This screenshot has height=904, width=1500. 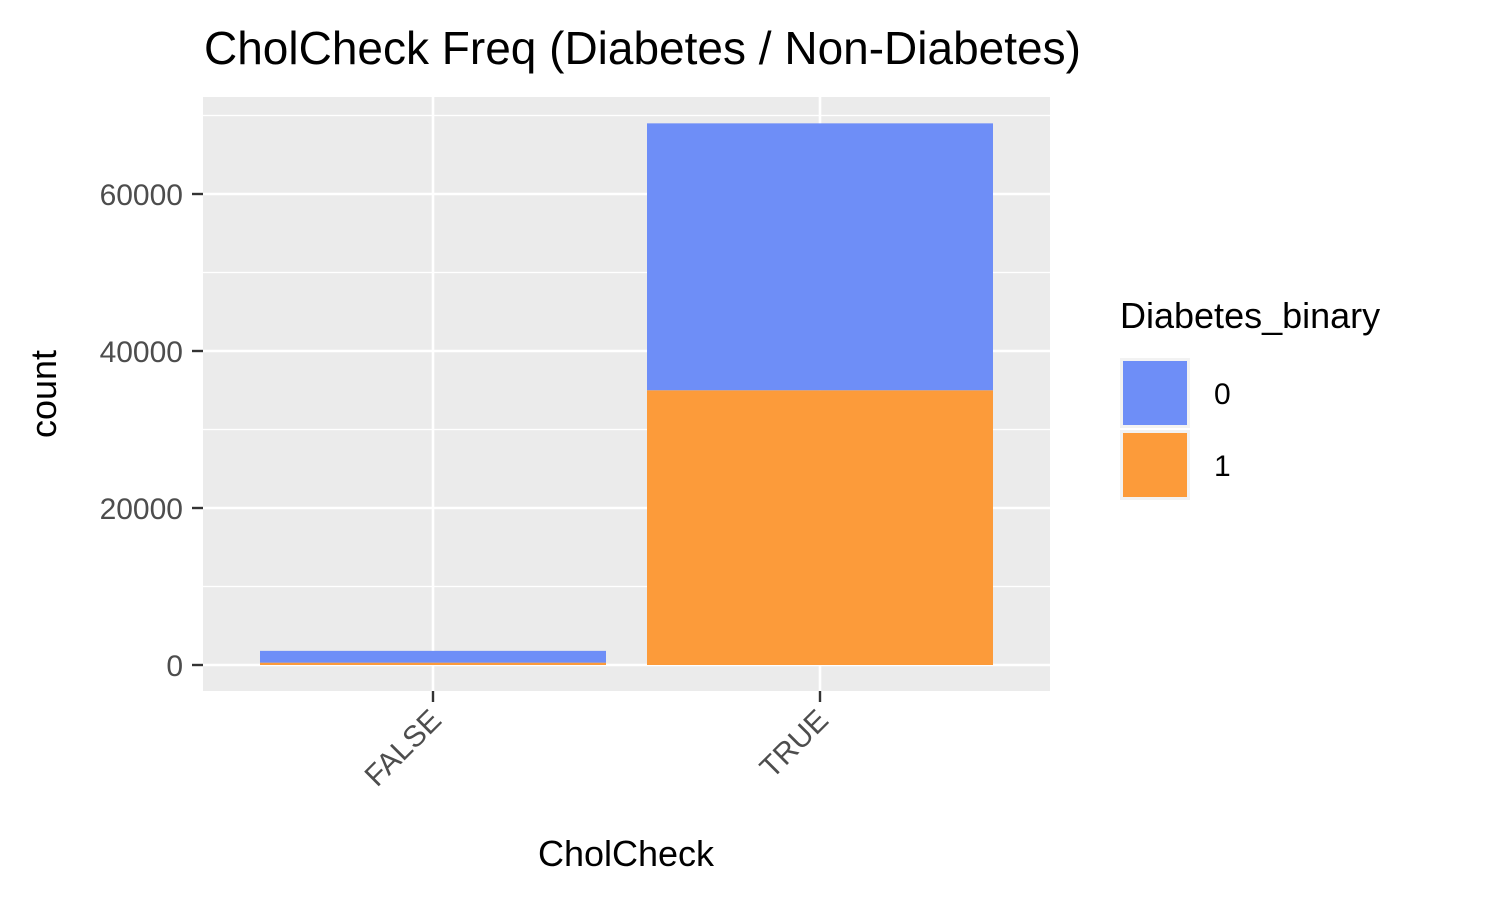 What do you see at coordinates (403, 748) in the screenshot?
I see `x-tick-label: FALSE` at bounding box center [403, 748].